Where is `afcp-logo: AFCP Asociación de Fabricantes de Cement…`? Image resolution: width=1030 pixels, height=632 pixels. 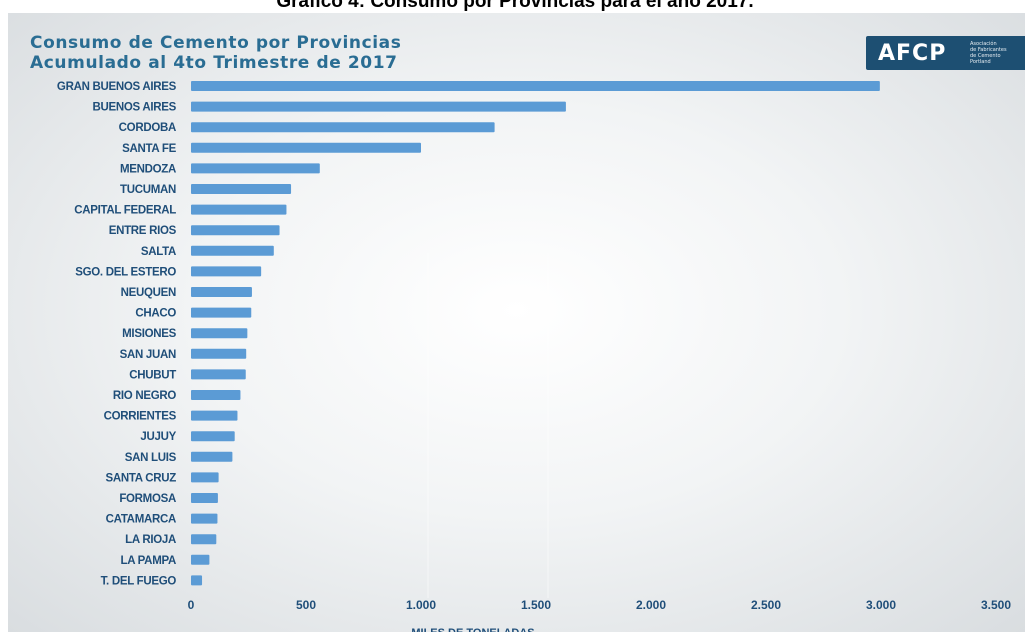
afcp-logo: AFCP Asociación de Fabricantes de Cement… is located at coordinates (945, 53).